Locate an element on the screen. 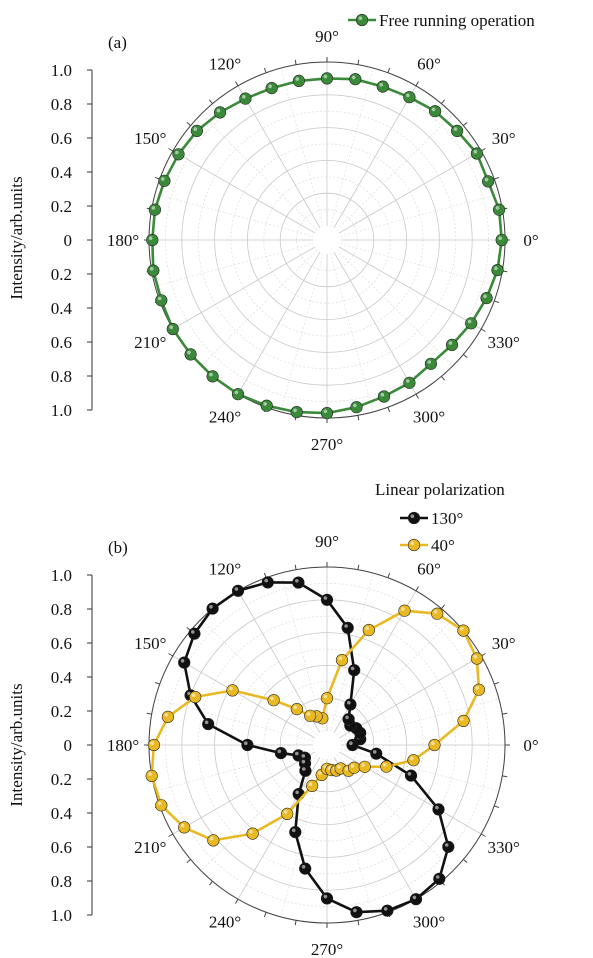  legend-label: 130° is located at coordinates (447, 518).